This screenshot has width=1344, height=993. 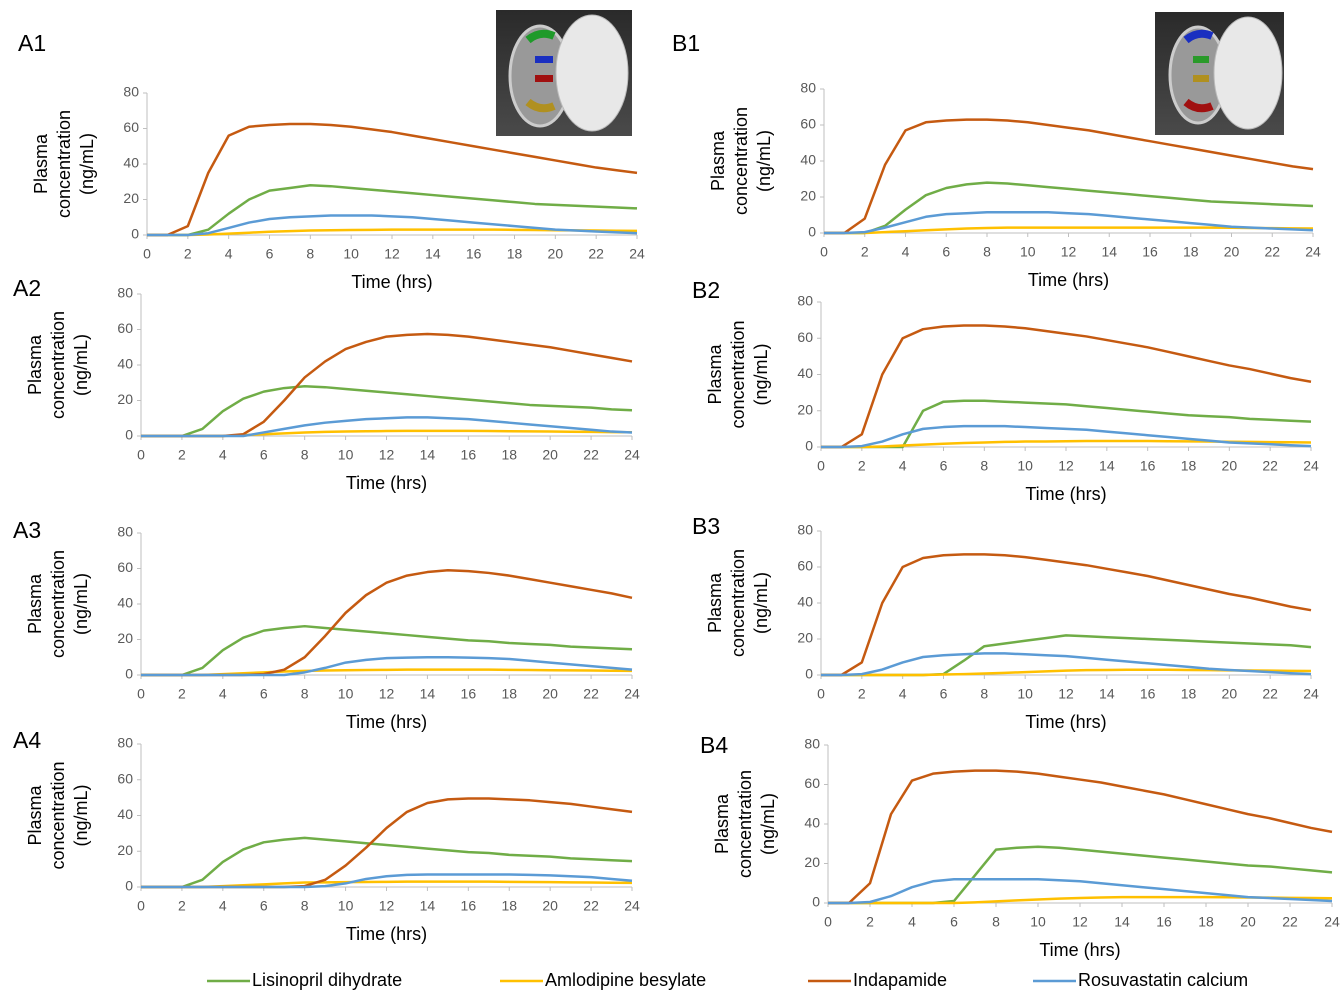 What do you see at coordinates (706, 290) in the screenshot?
I see `panel-label: B2` at bounding box center [706, 290].